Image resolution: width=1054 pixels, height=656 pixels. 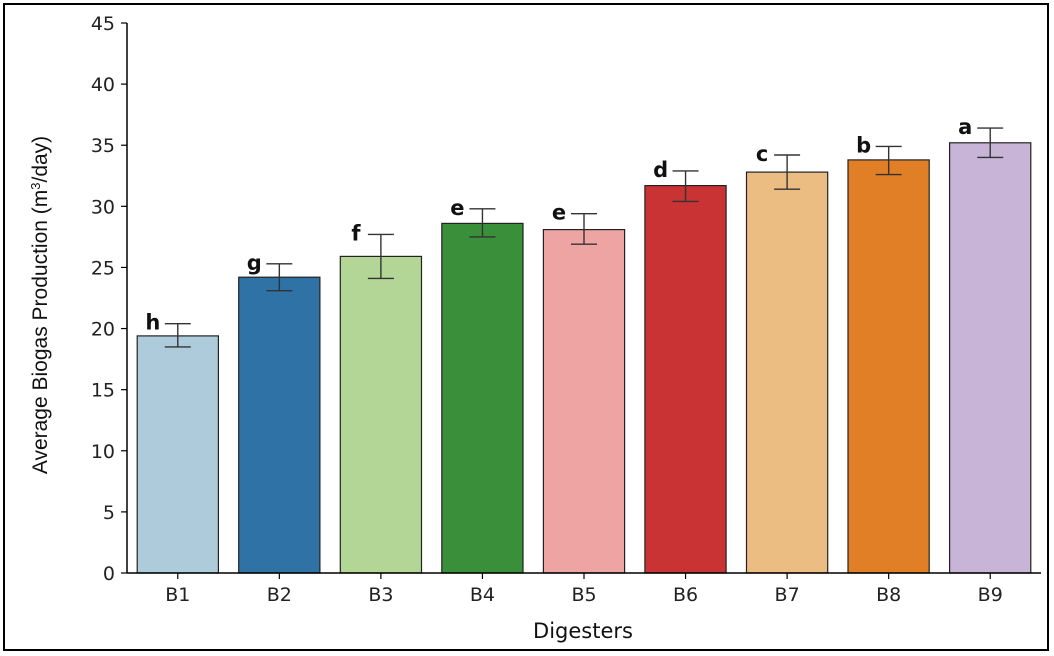 I want to click on bar-b5, so click(x=584, y=401).